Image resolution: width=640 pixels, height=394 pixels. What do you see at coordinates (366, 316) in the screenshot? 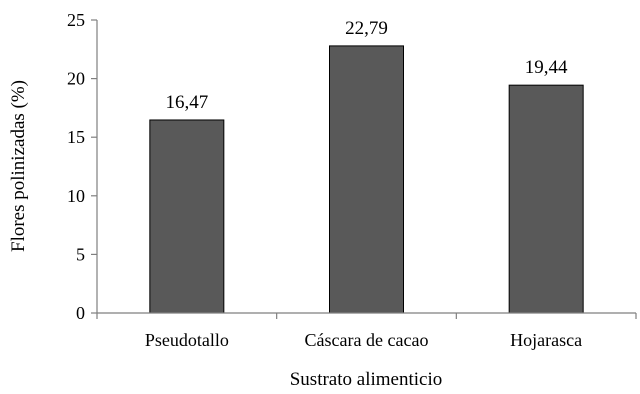
I see `x-axis-ticks` at bounding box center [366, 316].